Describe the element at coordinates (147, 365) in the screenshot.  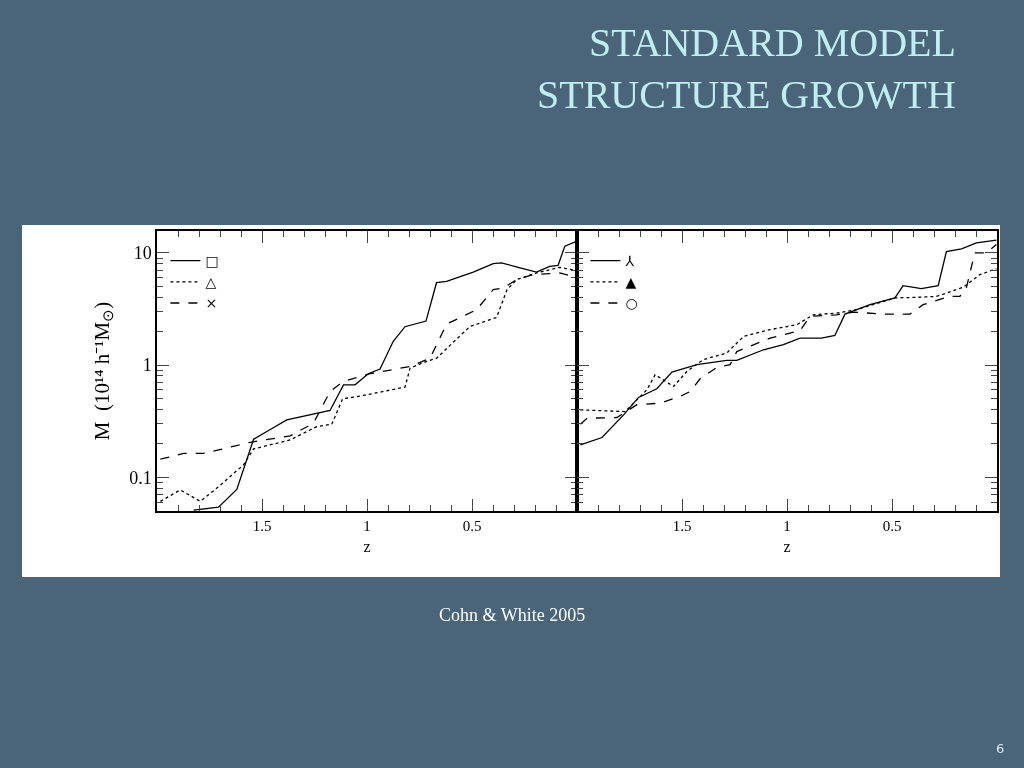
I see `y-tick-label: 1` at that location.